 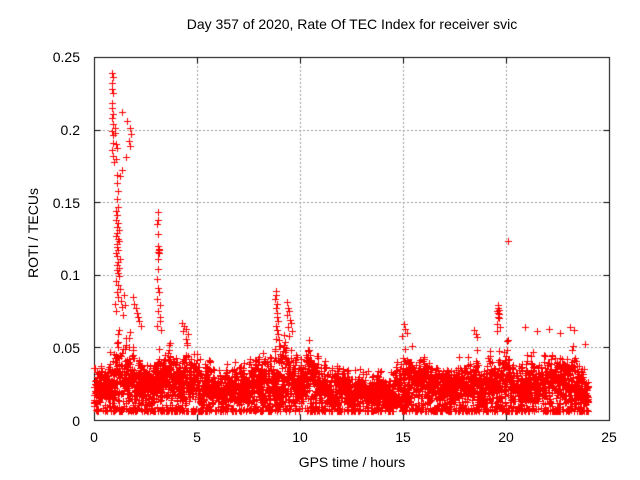 I want to click on x-axis-label: GPS time / hours, so click(x=352, y=462).